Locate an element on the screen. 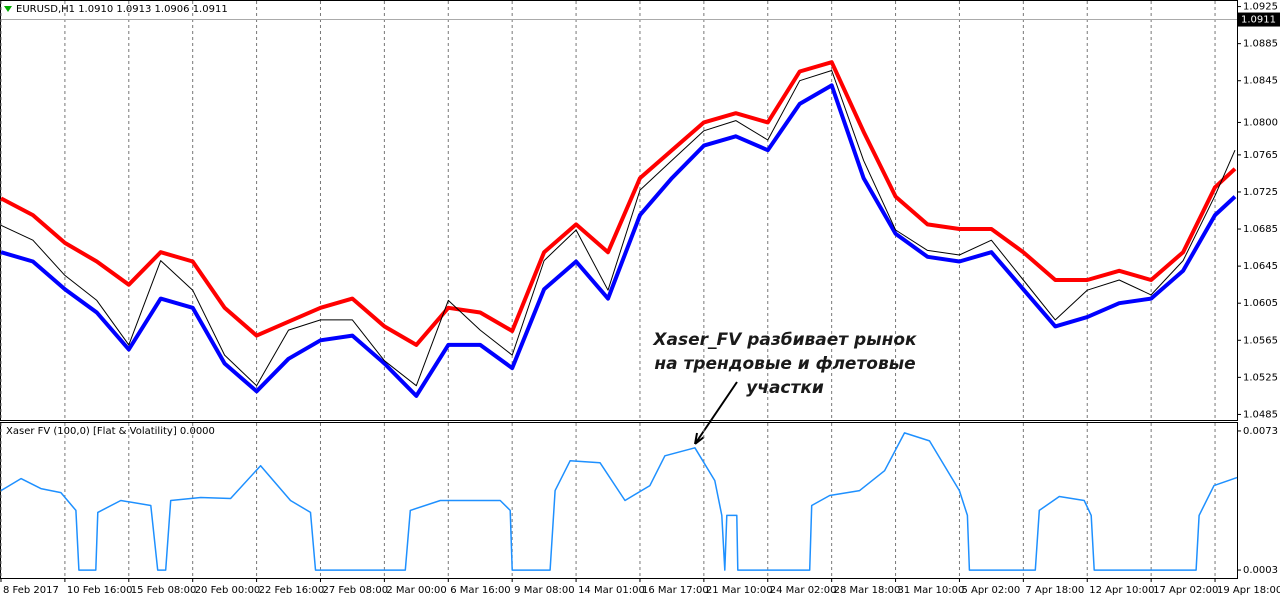  x-tick-label: 22 Feb 16:00 is located at coordinates (292, 590).